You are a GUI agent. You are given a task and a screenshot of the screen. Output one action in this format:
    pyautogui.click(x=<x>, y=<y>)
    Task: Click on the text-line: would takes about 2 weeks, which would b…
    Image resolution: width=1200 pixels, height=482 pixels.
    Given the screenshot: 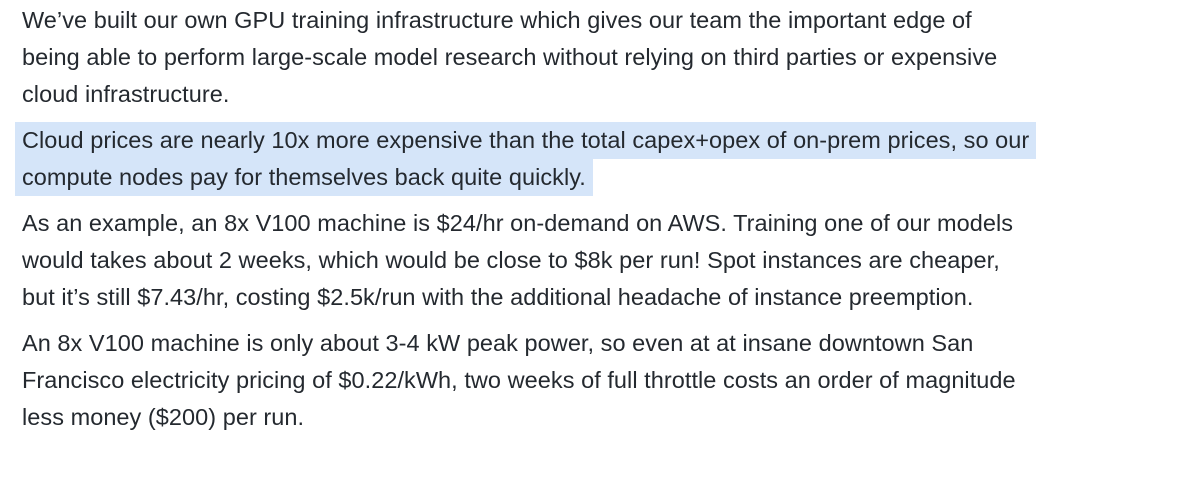 What is the action you would take?
    pyautogui.click(x=511, y=260)
    